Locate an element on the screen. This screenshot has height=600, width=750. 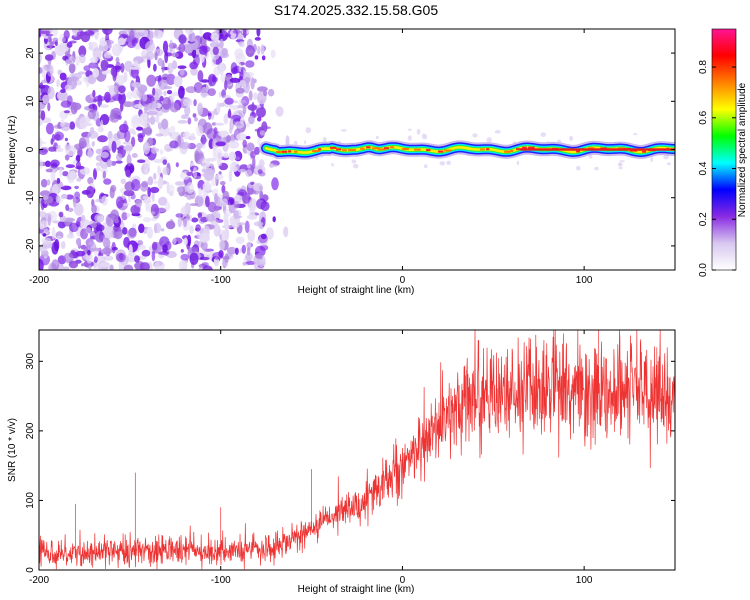
y-tick-label: -20 is located at coordinates (30, 245).